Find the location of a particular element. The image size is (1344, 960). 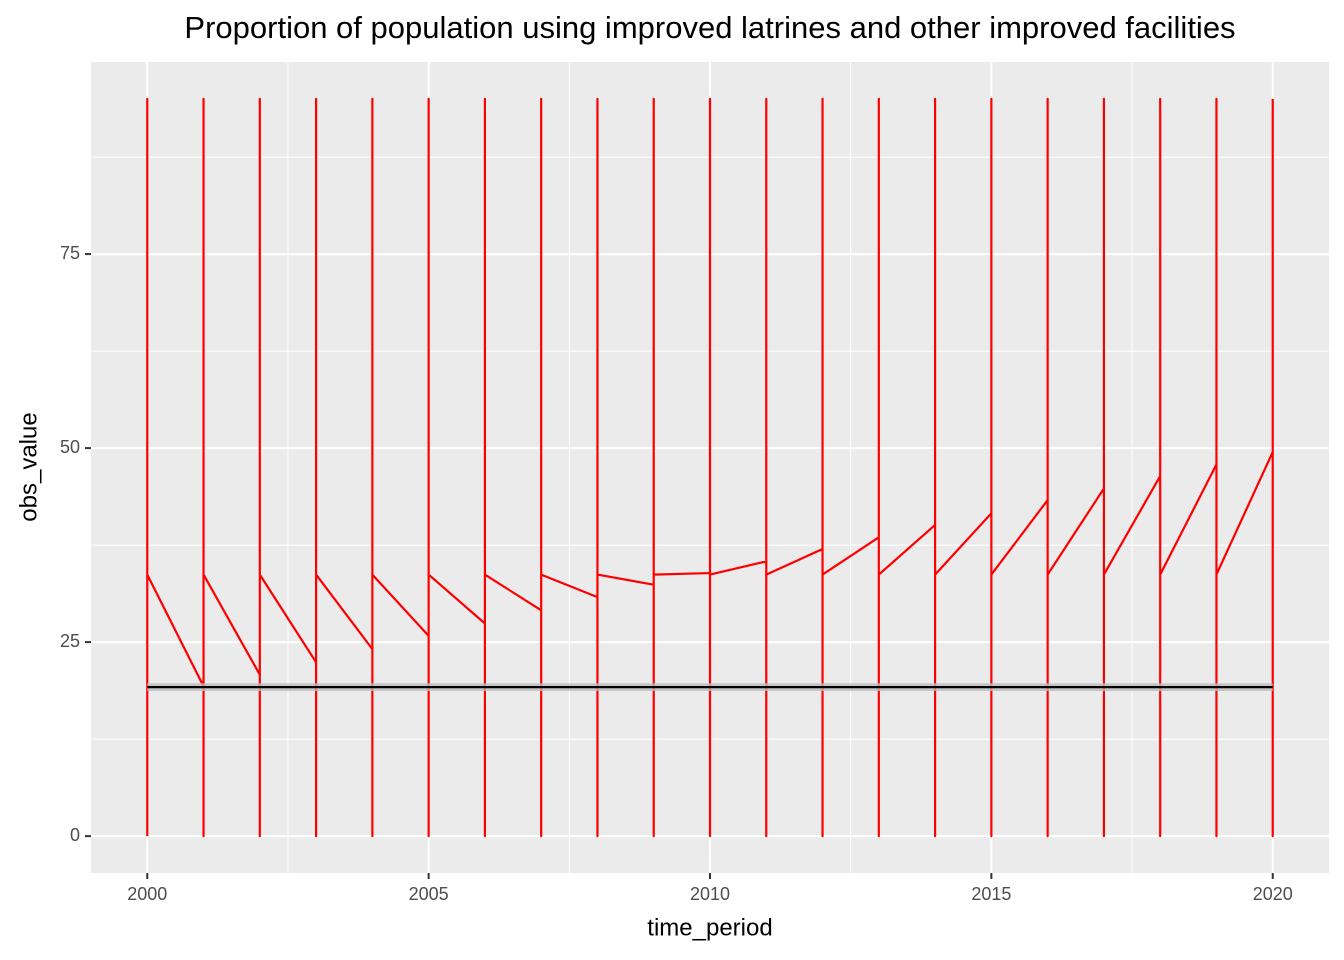

y-tick-label: 50 is located at coordinates (70, 447).